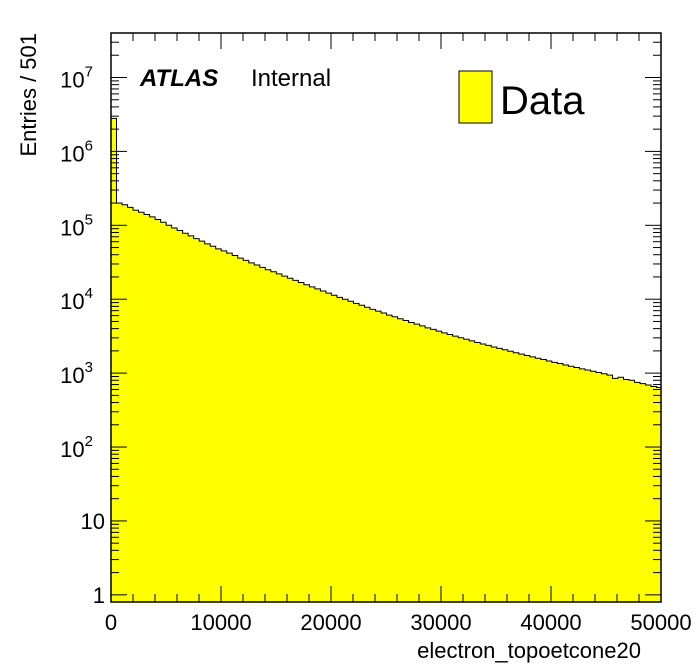 This screenshot has width=696, height=672. What do you see at coordinates (76, 225) in the screenshot?
I see `y-tick-label: 10⁵` at bounding box center [76, 225].